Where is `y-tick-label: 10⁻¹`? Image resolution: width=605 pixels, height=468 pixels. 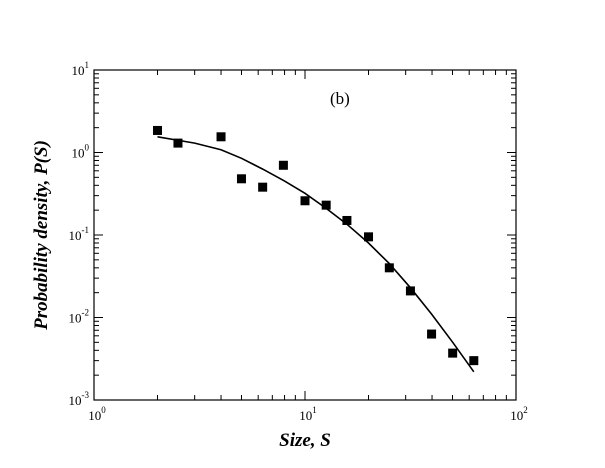
y-tick-label: 10⁻¹ is located at coordinates (79, 234).